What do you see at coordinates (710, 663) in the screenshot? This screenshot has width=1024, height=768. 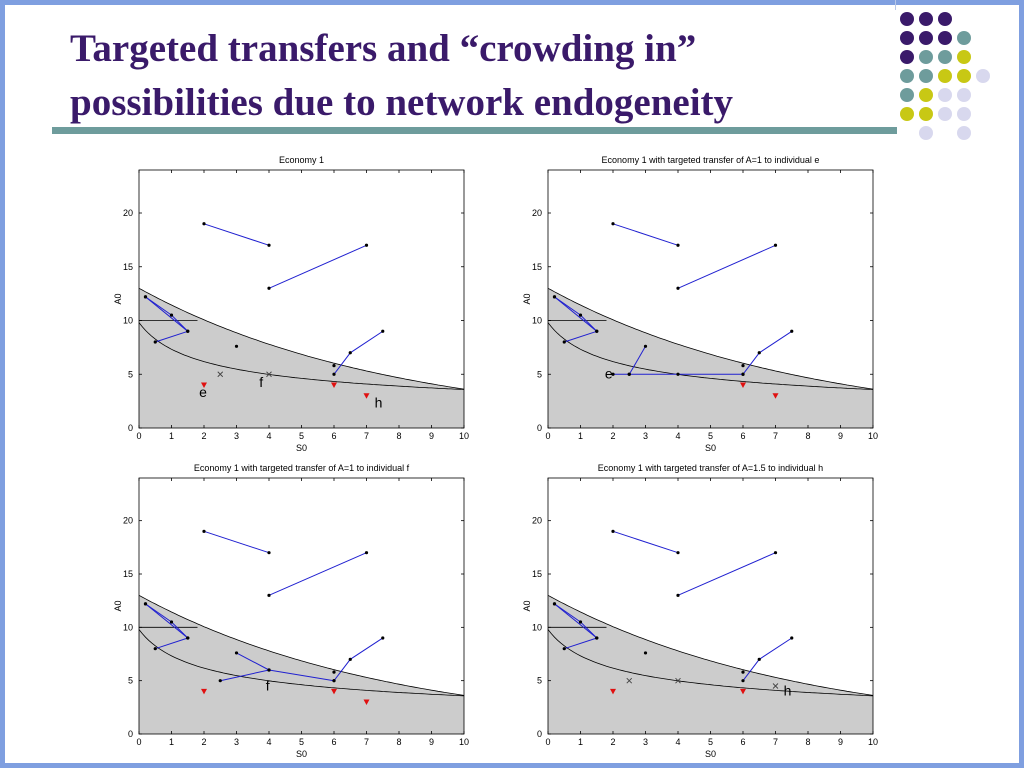 I see `lower-boundary-curve` at bounding box center [710, 663].